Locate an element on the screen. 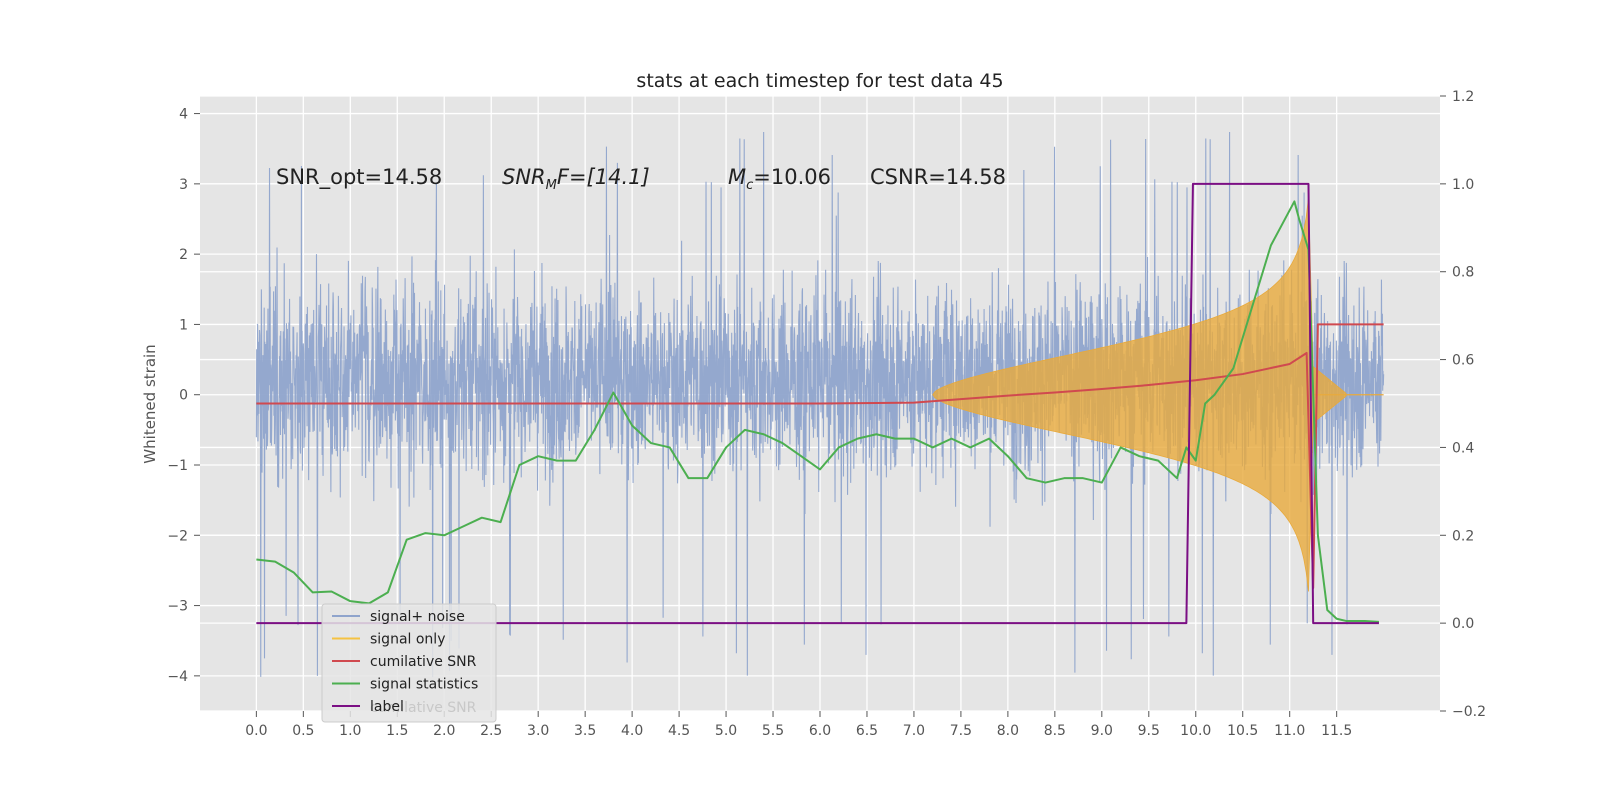 This screenshot has width=1600, height=800. x-tick-label: 3.5 is located at coordinates (585, 731).